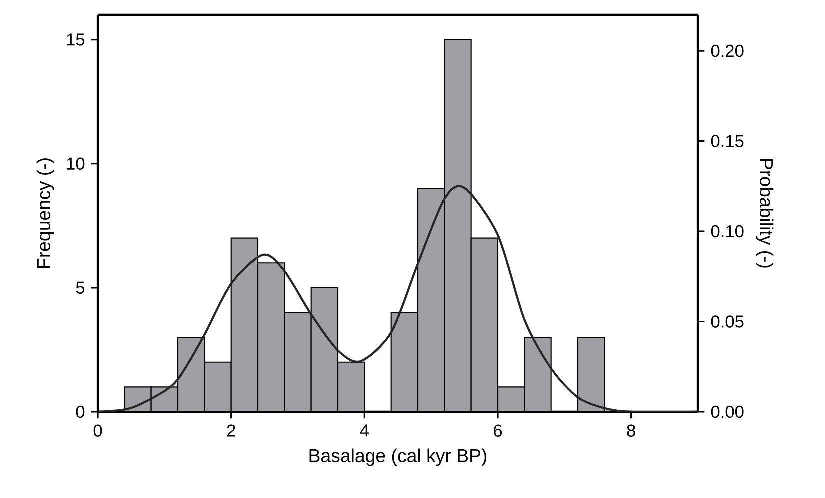 This screenshot has height=498, width=825. I want to click on y2-tick-label: 0.20, so click(727, 51).